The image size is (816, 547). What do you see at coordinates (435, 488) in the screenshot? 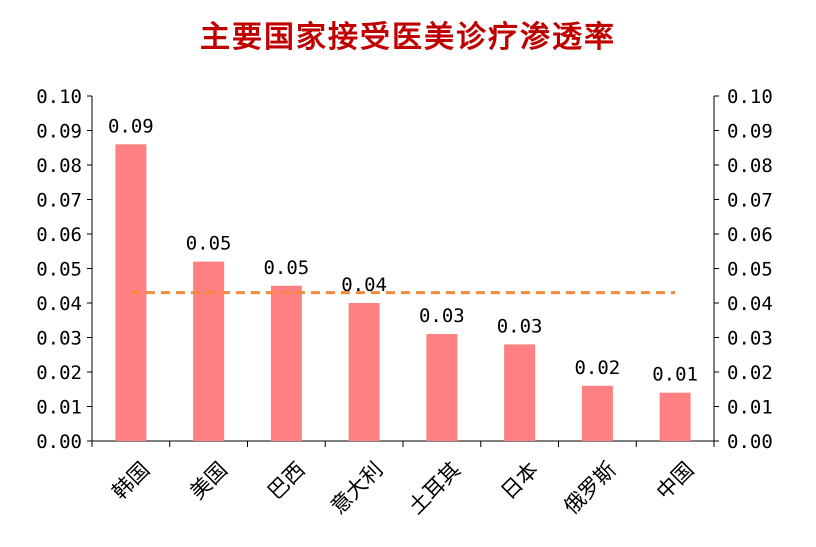
I see `category-label: 土耳其` at bounding box center [435, 488].